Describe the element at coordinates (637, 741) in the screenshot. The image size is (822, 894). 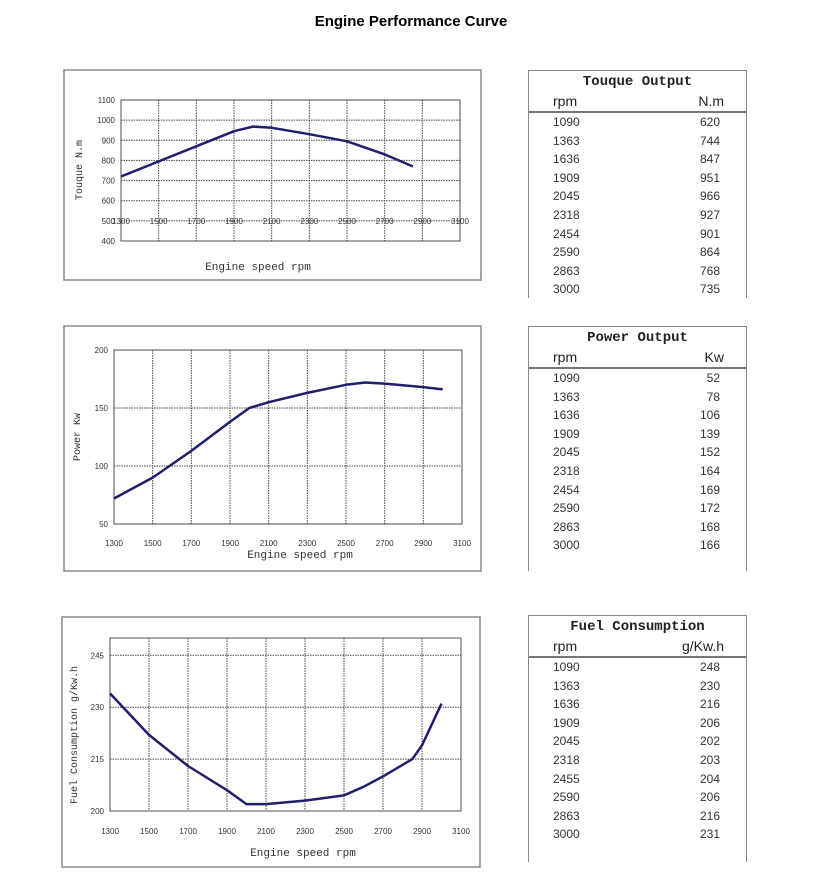
I see `table-row: 2045 202` at that location.